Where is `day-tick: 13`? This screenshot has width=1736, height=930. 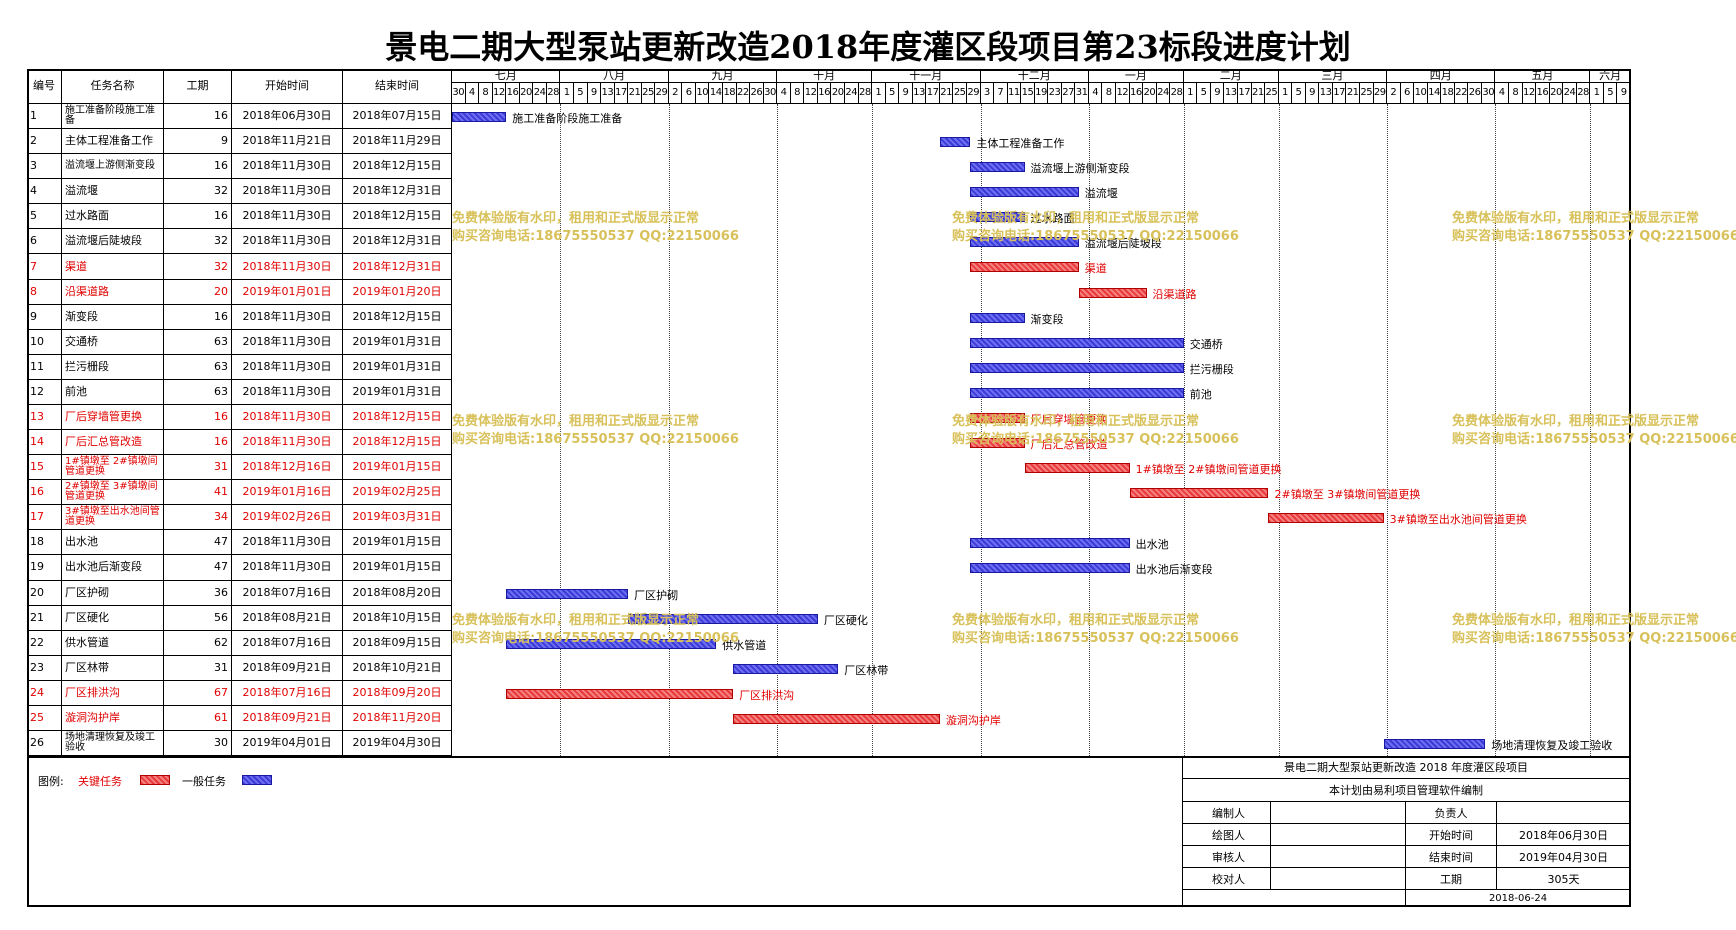 day-tick: 13 is located at coordinates (1231, 93).